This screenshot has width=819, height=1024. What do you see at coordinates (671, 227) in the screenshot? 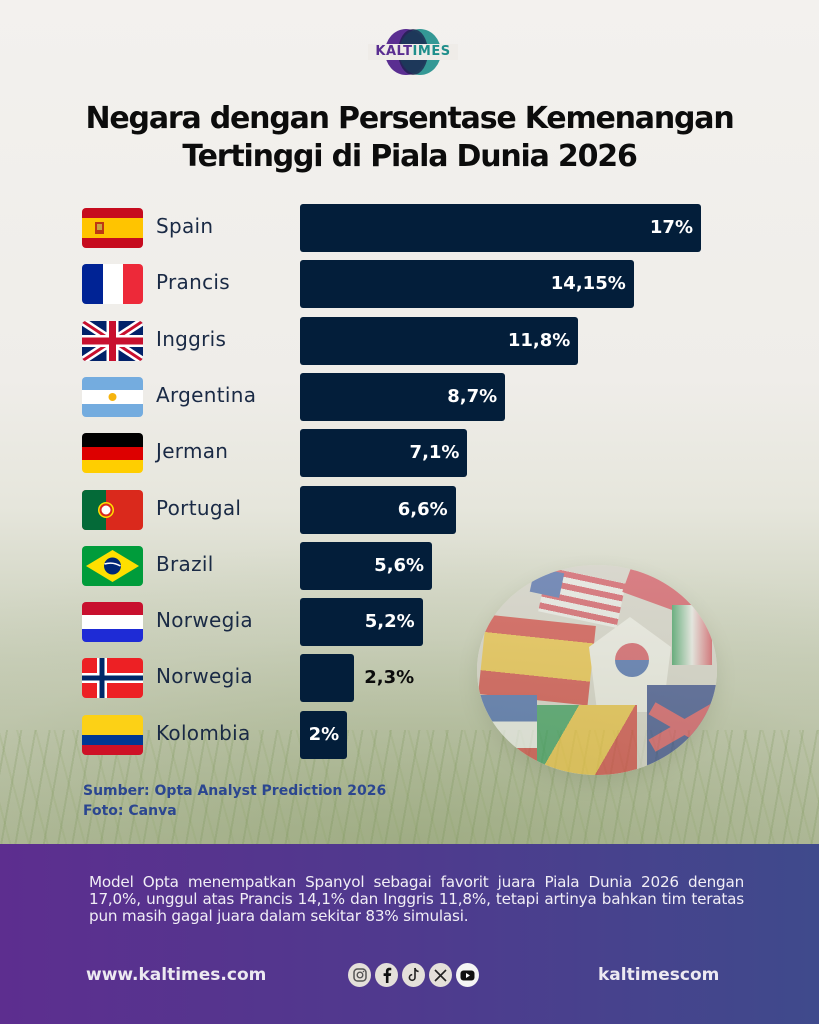
I see `data-label: 17%` at bounding box center [671, 227].